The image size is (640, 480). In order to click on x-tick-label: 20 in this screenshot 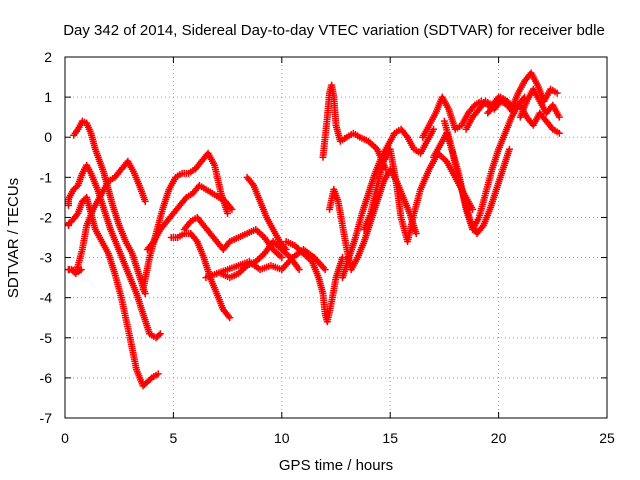, I will do `click(499, 438)`.